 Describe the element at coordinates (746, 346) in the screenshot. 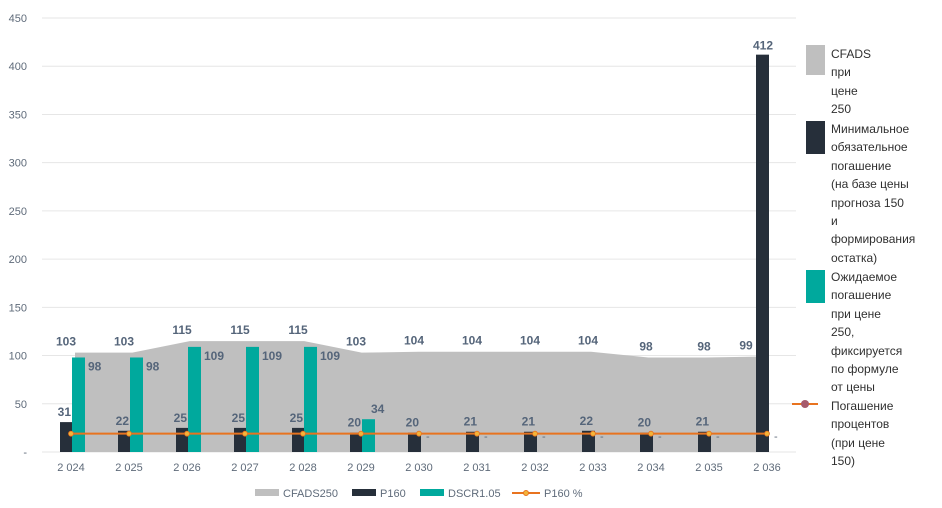

I see `cfads-data-label: 99` at that location.